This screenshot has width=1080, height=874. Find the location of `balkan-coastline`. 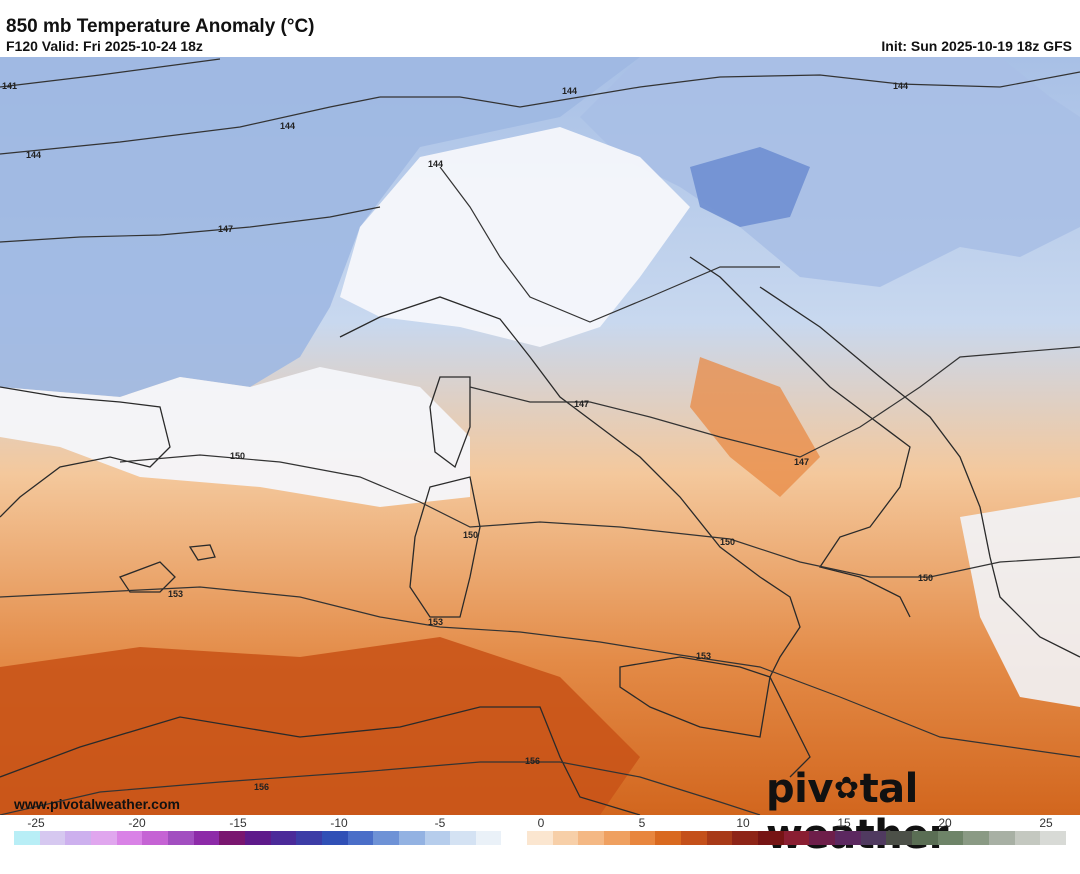

balkan-coastline is located at coordinates (919, 472).